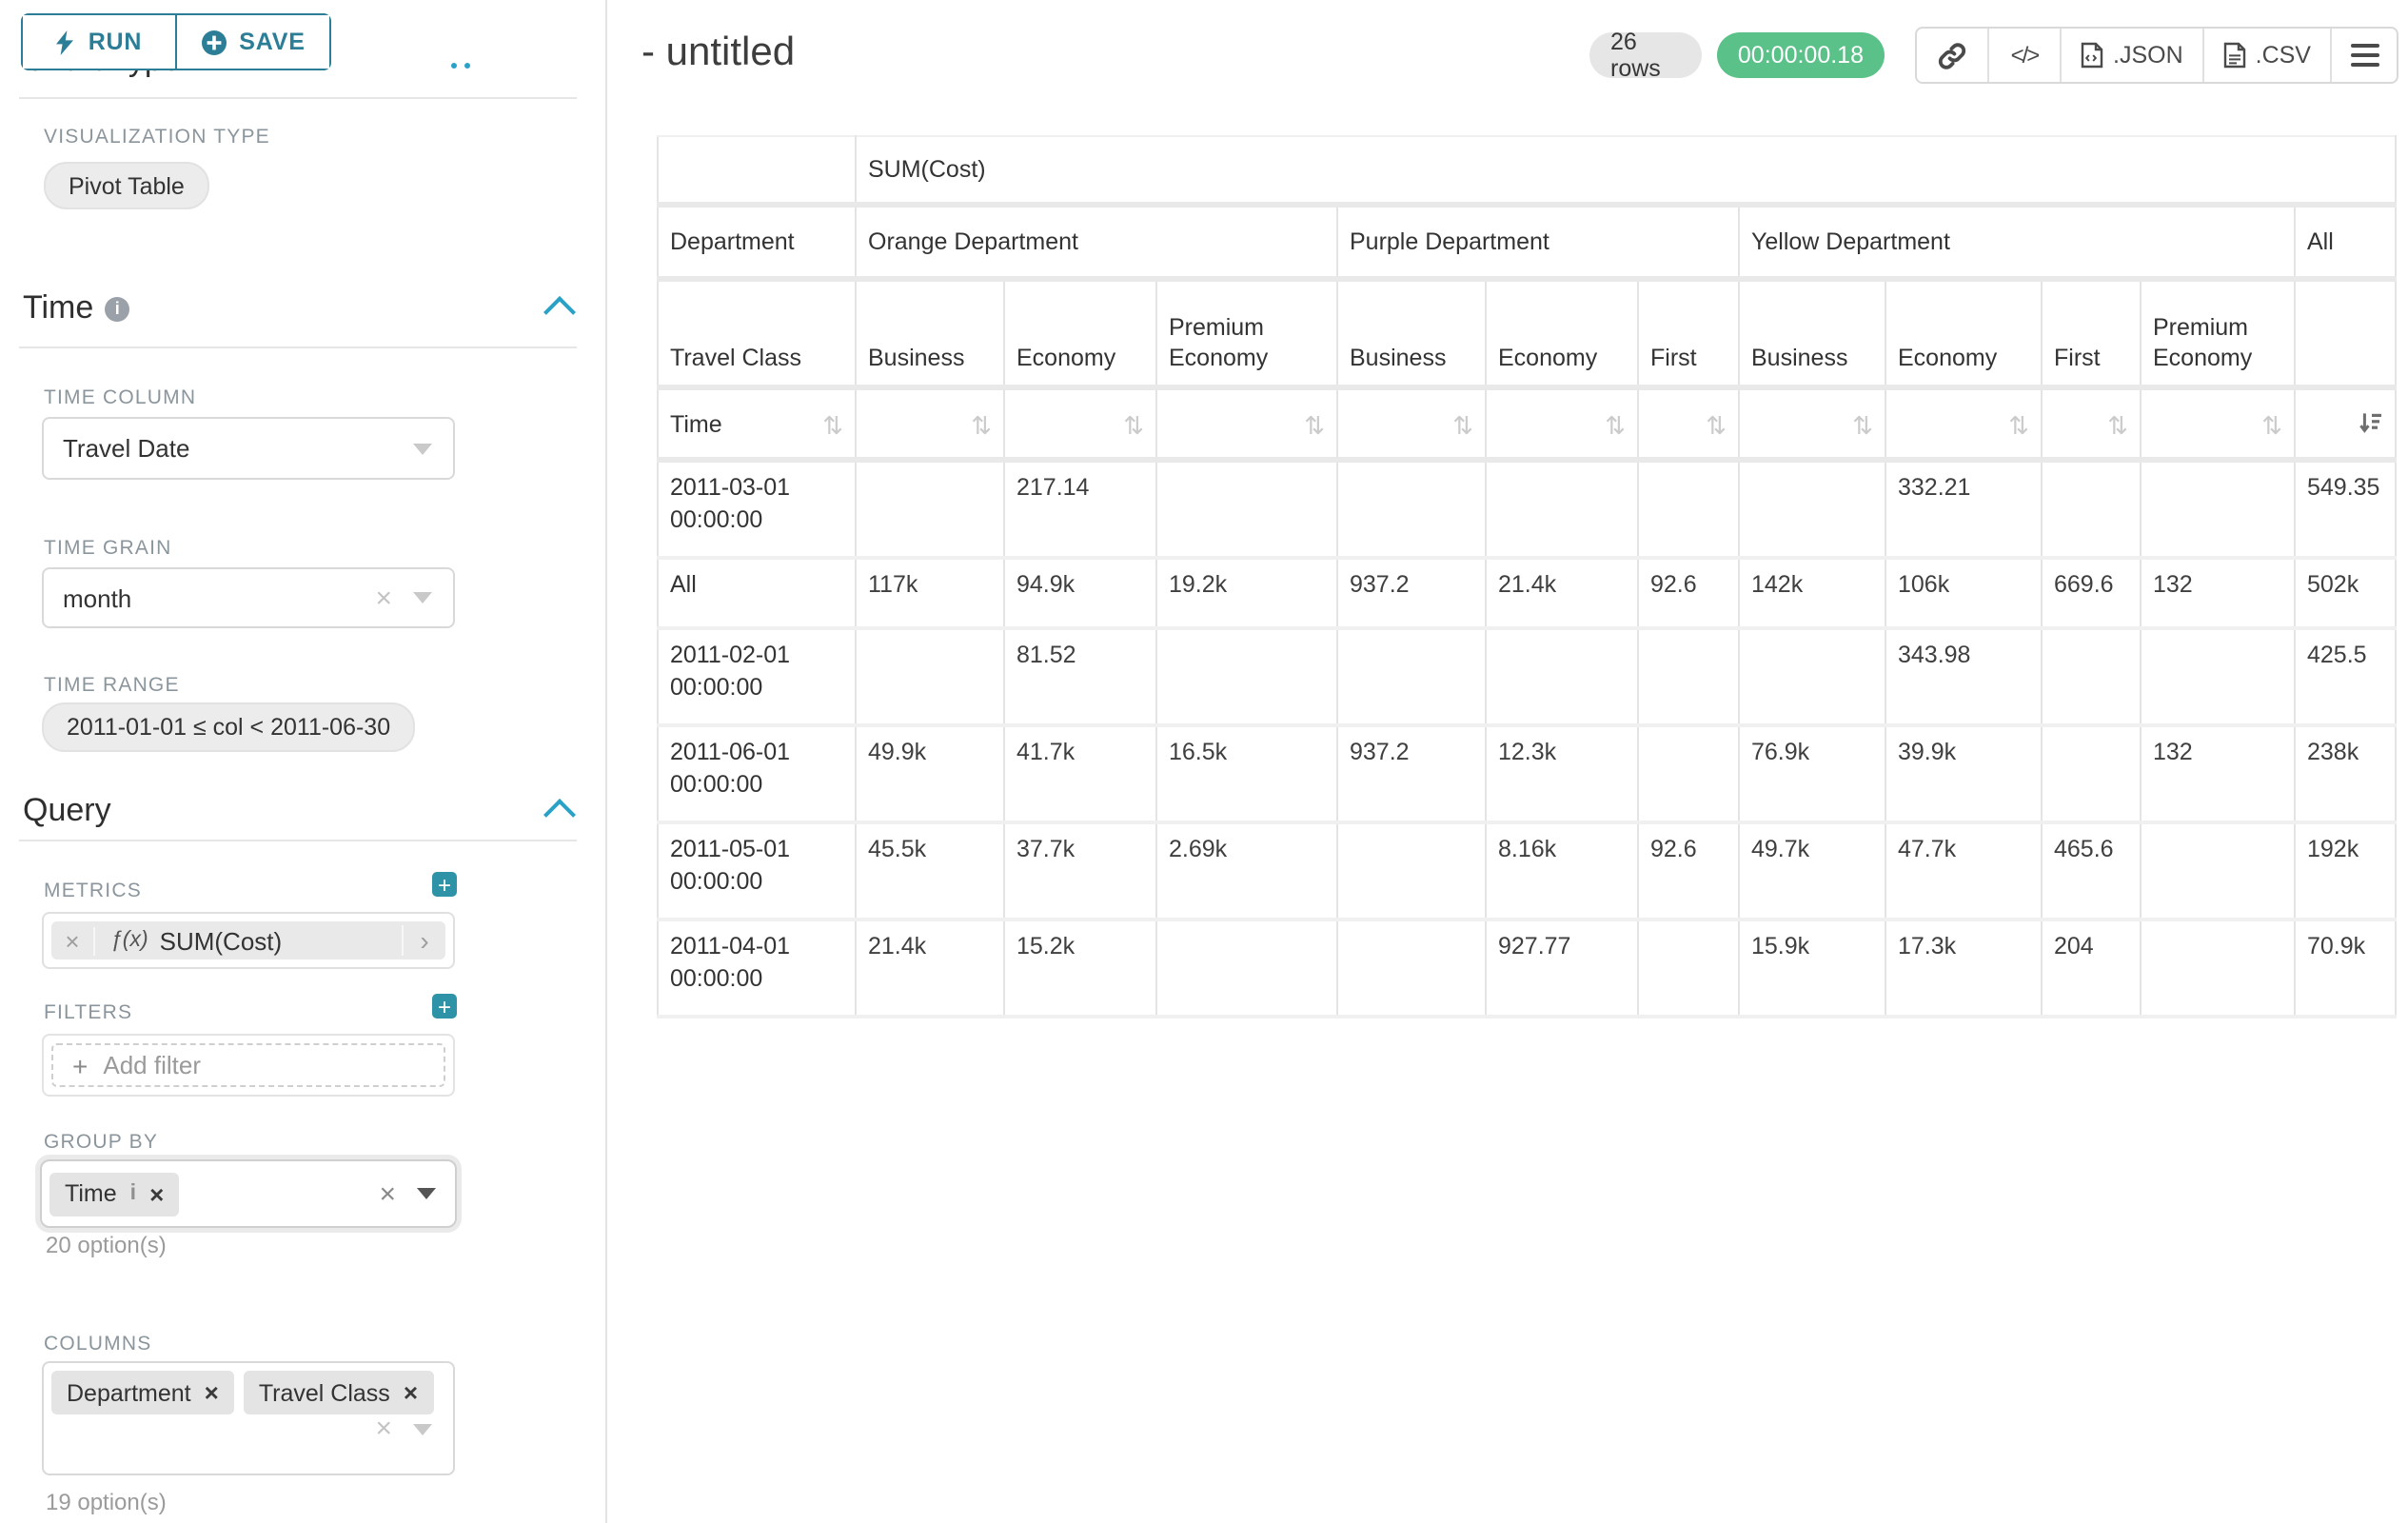 This screenshot has width=2408, height=1523. I want to click on time-grain-select: month ×, so click(248, 598).